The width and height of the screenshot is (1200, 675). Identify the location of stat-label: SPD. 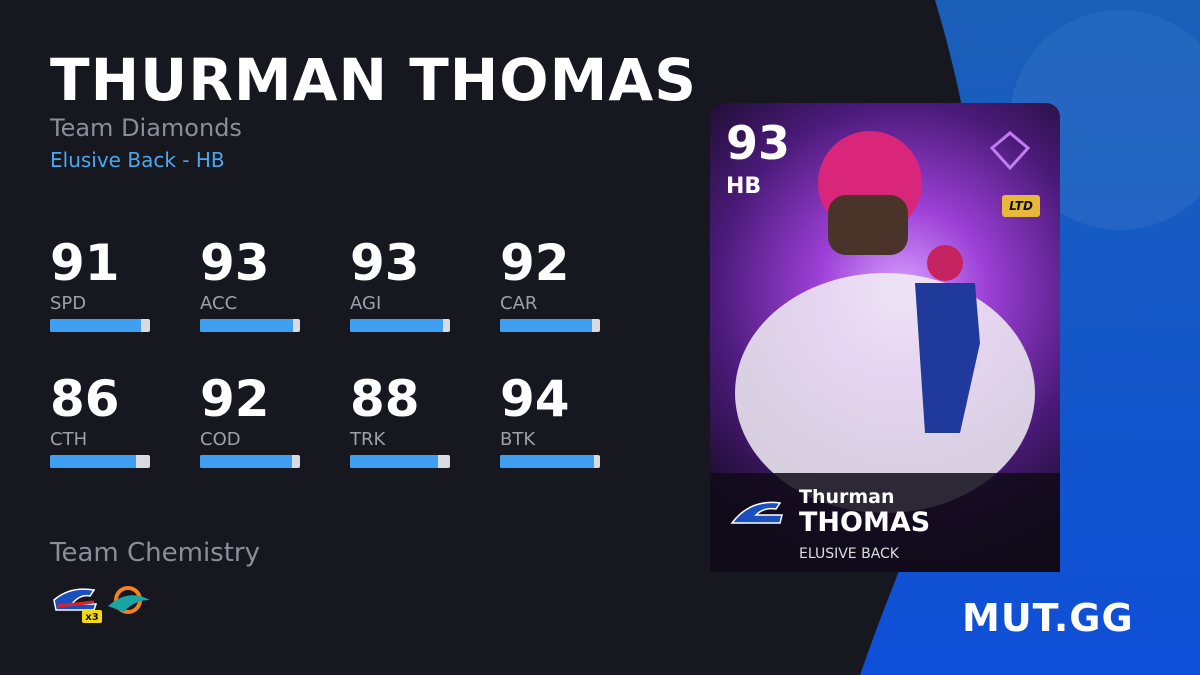
(68, 303).